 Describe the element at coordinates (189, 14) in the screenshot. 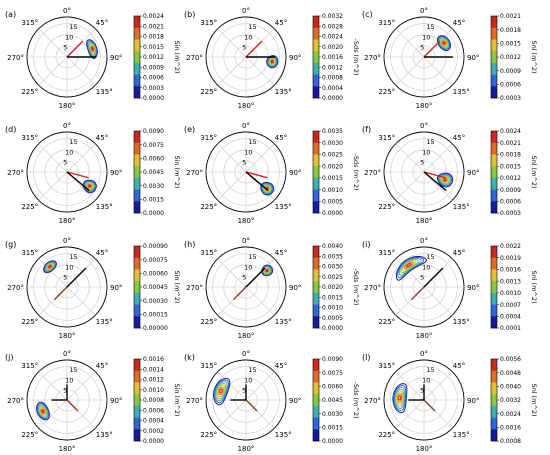

I see `panel-label: (b)` at that location.